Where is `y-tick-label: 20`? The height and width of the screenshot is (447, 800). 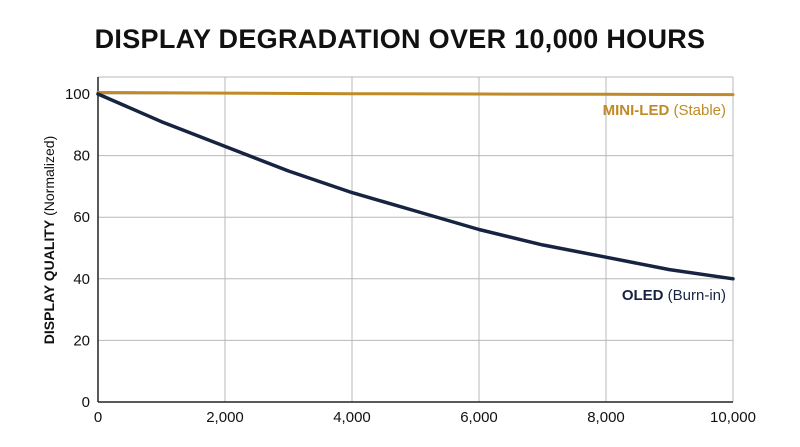
y-tick-label: 20 is located at coordinates (81, 340).